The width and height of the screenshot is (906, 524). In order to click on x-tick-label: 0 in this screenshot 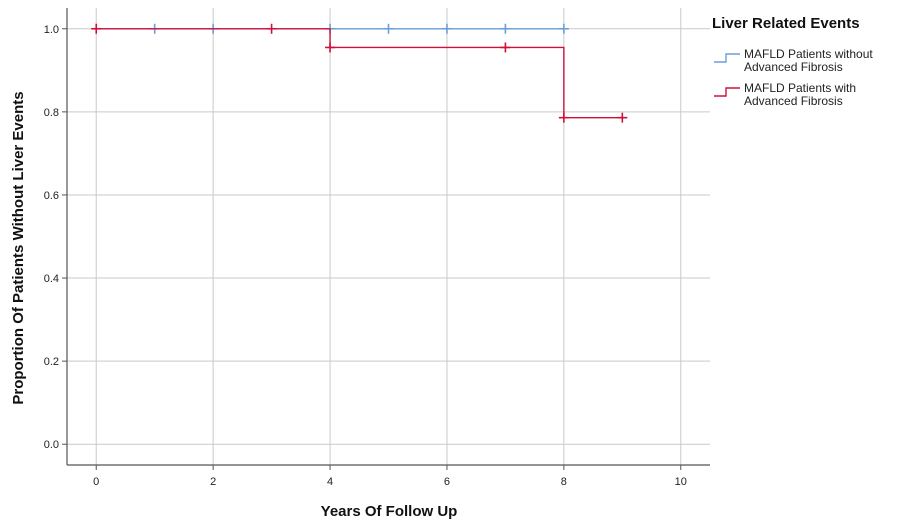, I will do `click(96, 482)`.